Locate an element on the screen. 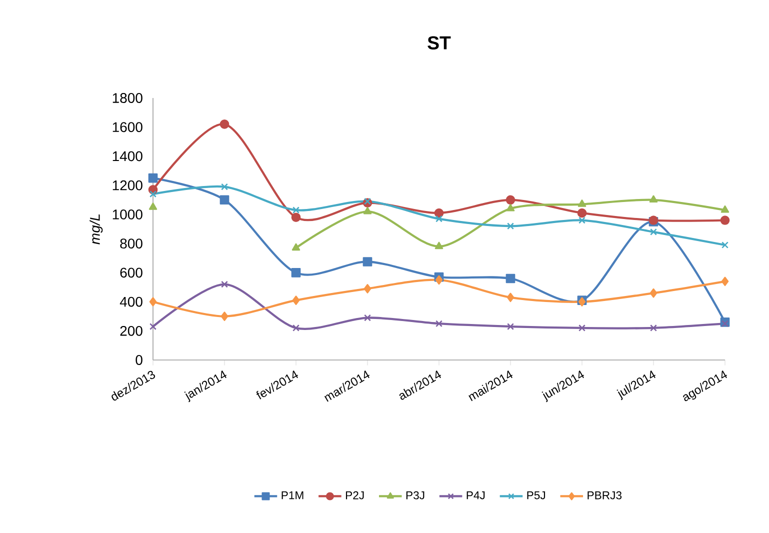 The image size is (769, 533). legend-label: P4J is located at coordinates (475, 495).